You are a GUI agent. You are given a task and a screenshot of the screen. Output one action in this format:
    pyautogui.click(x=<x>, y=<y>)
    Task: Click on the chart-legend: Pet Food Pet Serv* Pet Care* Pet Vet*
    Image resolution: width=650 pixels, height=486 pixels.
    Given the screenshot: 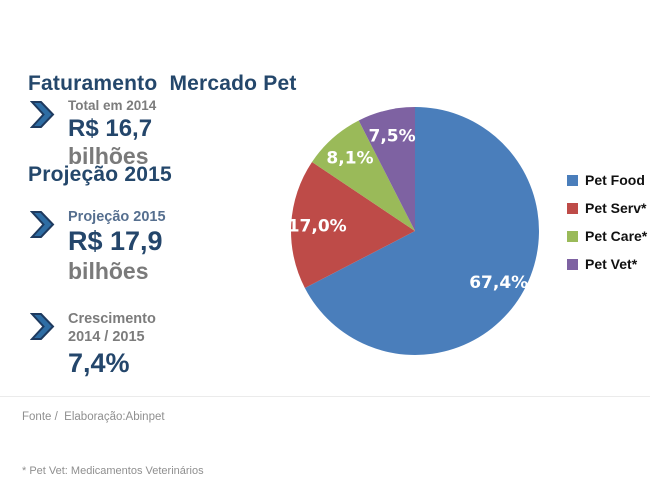 What is the action you would take?
    pyautogui.click(x=607, y=227)
    